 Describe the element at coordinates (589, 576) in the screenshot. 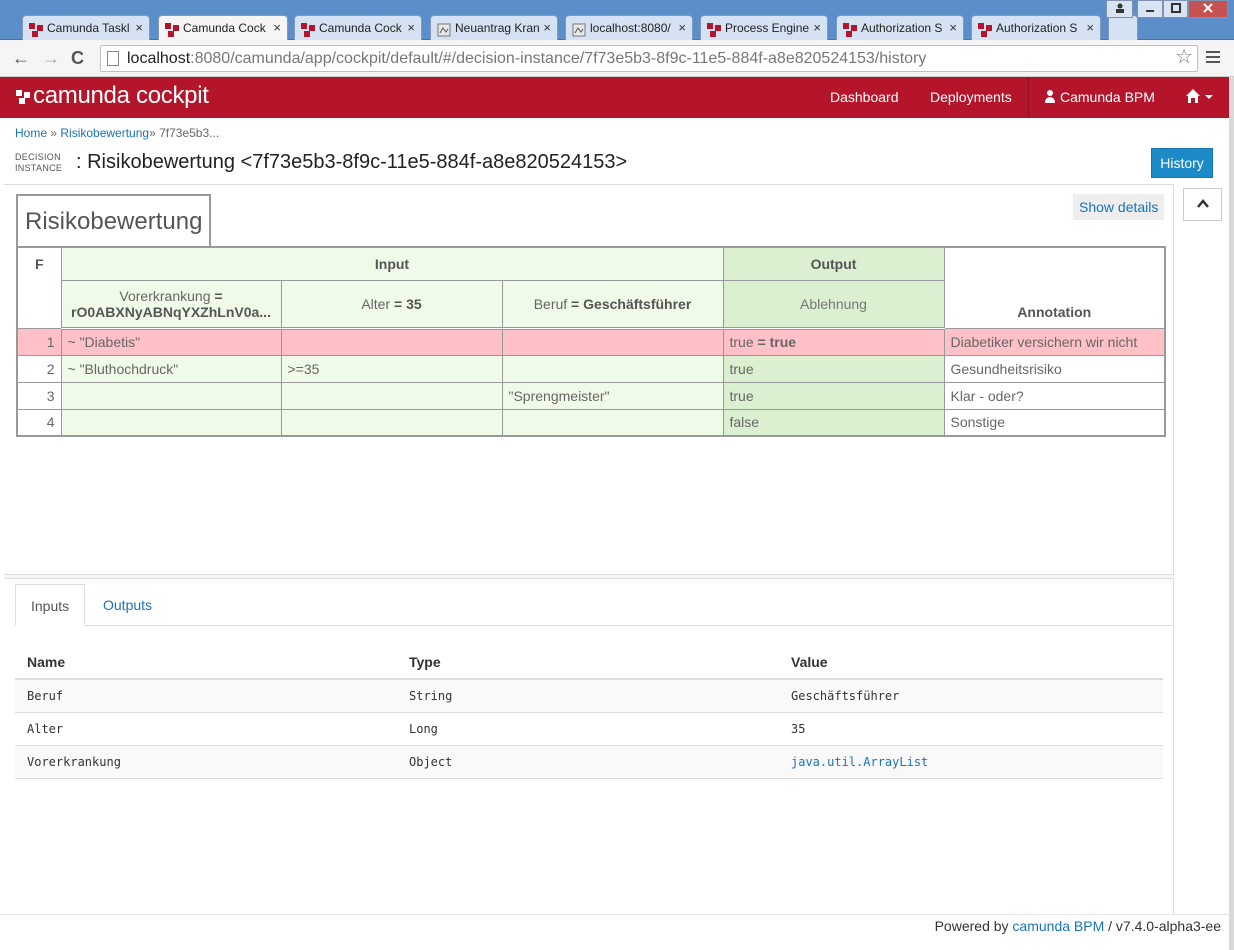

I see `panel-resize-handle` at that location.